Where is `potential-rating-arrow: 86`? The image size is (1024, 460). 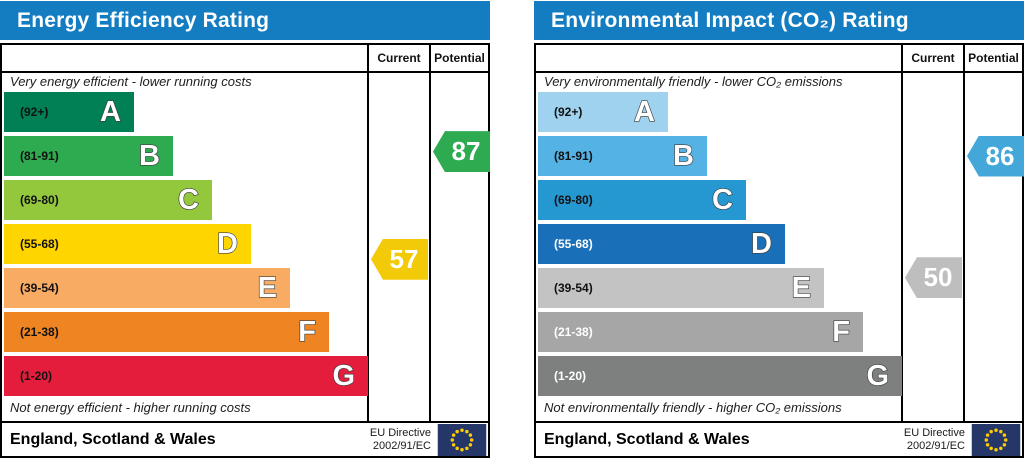
potential-rating-arrow: 86 is located at coordinates (995, 156).